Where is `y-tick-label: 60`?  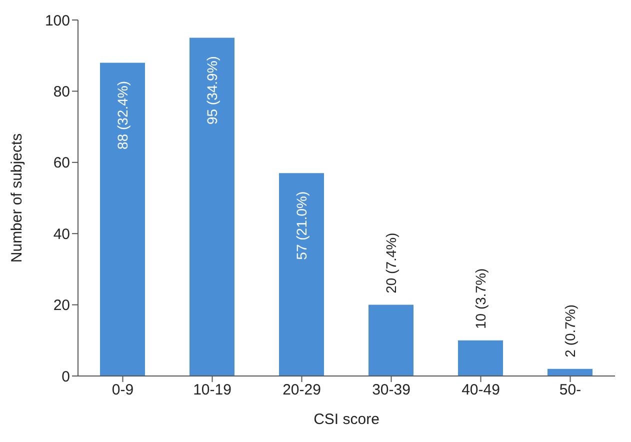 y-tick-label: 60 is located at coordinates (61, 163).